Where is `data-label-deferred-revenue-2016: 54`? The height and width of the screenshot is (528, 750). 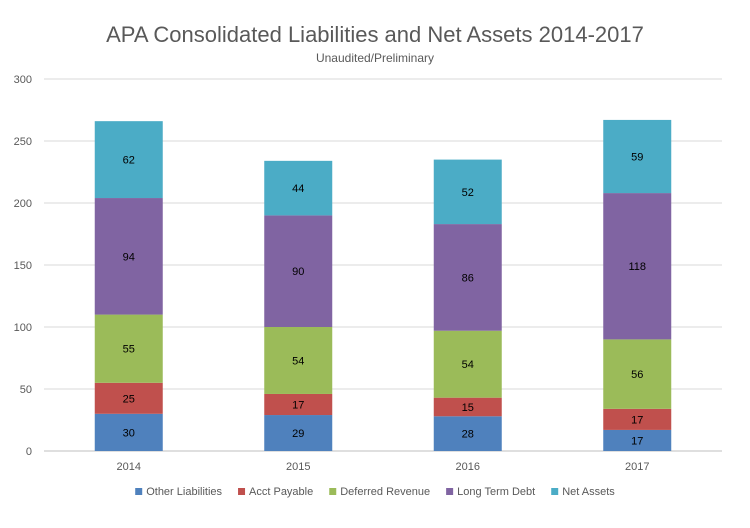
data-label-deferred-revenue-2016: 54 is located at coordinates (468, 365).